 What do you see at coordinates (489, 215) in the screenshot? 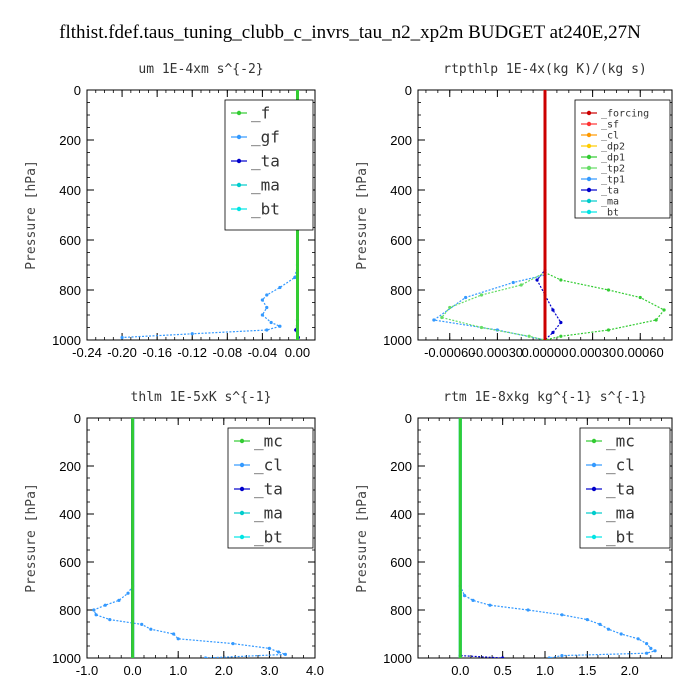
I see `series-line-tp1` at bounding box center [489, 215].